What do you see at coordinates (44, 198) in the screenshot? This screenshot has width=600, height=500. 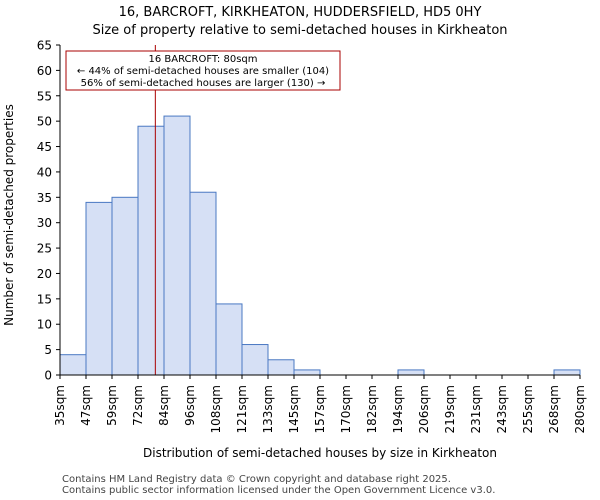 I see `y-tick-label: 35` at bounding box center [44, 198].